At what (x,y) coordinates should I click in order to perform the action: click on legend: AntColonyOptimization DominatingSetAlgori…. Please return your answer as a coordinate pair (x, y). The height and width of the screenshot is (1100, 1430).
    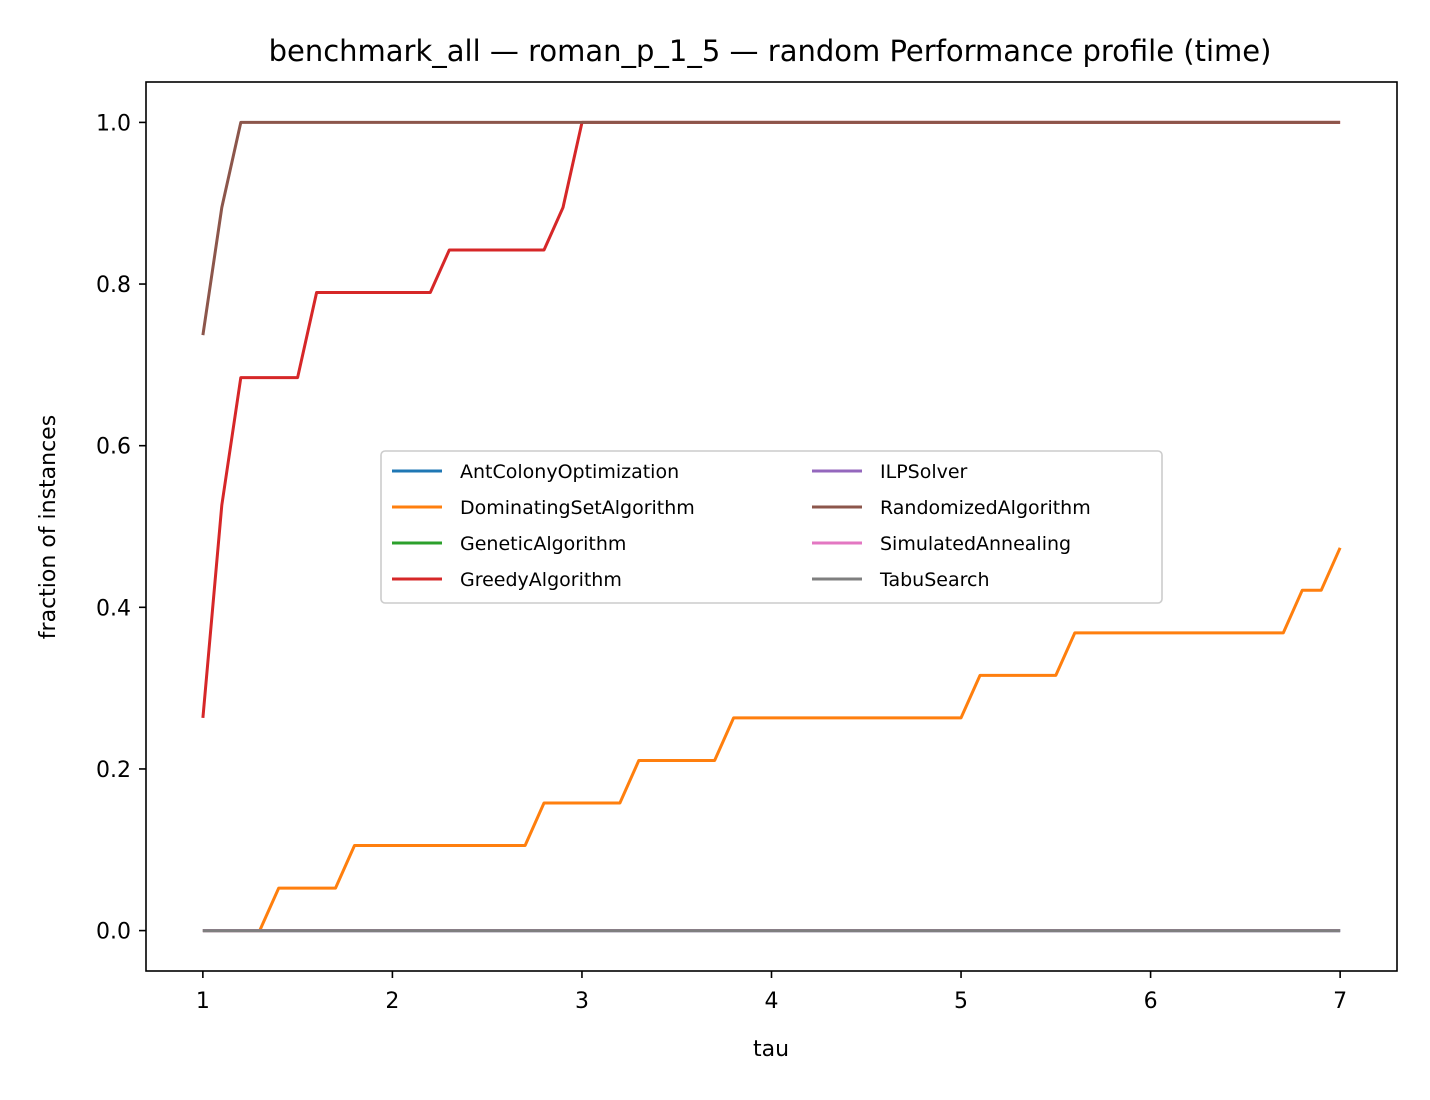
    Looking at the image, I should click on (771, 527).